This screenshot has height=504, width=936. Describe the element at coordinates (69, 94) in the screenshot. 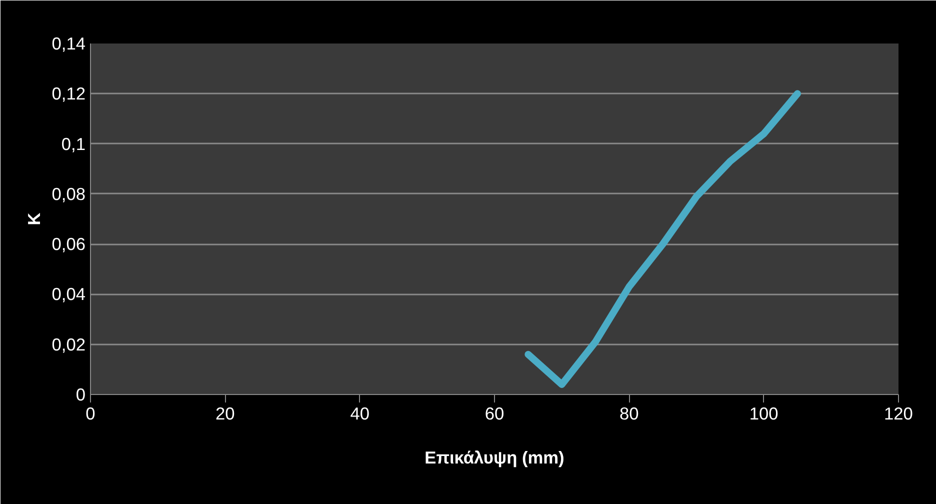

I see `y-tick-label: 0,12` at that location.